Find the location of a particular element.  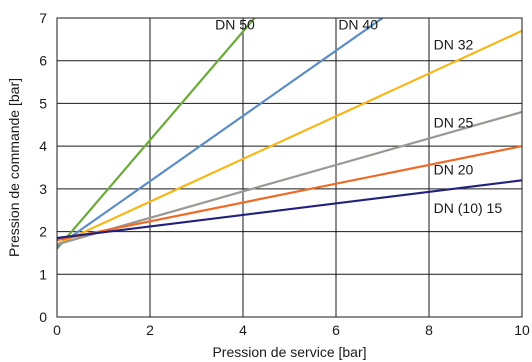

series-label: DN 50 is located at coordinates (235, 24).